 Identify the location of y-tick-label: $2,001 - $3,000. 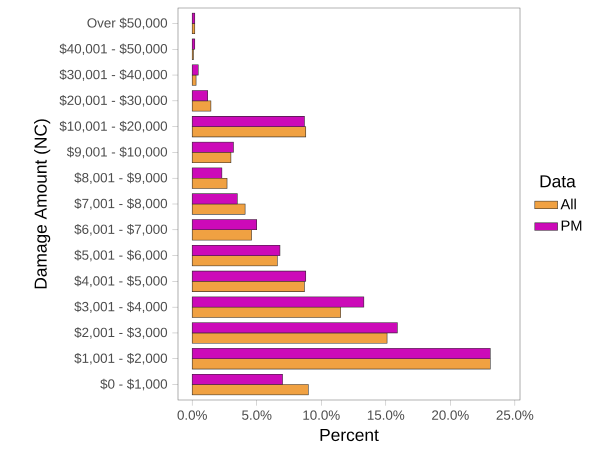
(121, 333).